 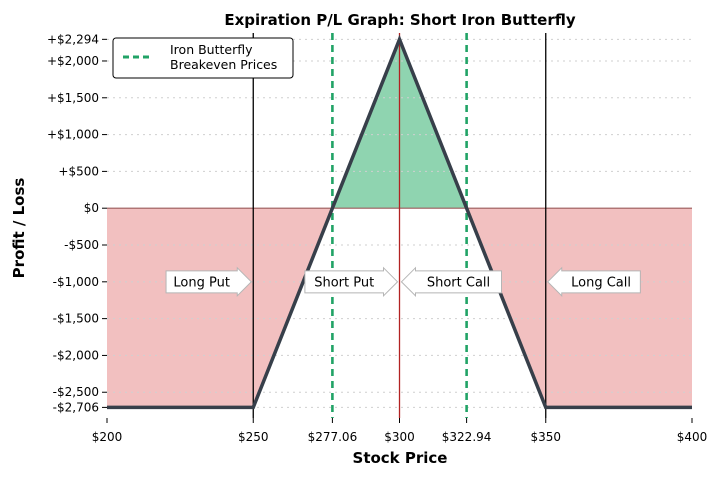 I want to click on legend-label: Iron Butterfly Breakeven Prices, so click(x=223, y=57).